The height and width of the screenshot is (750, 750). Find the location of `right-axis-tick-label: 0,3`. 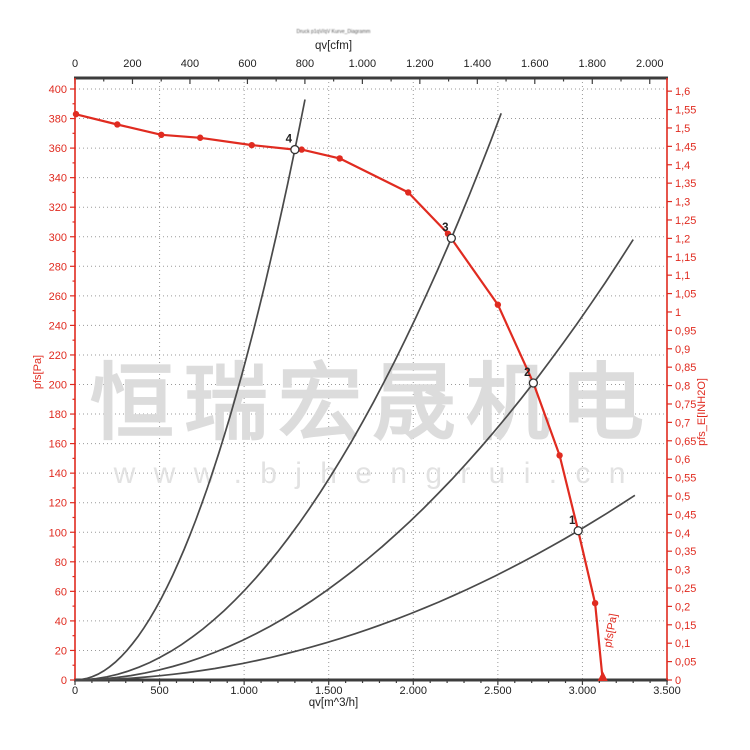

right-axis-tick-label: 0,3 is located at coordinates (682, 571).